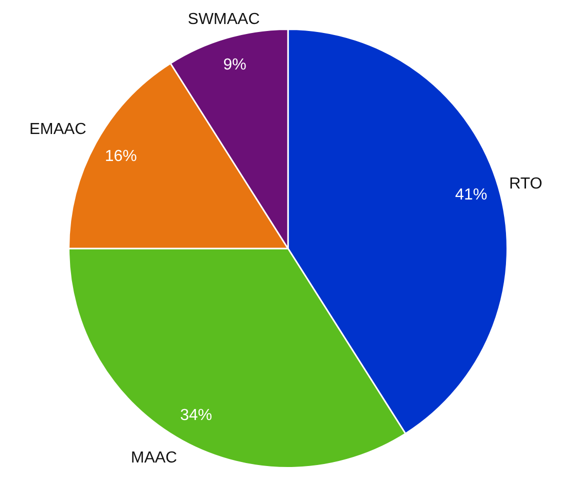  What do you see at coordinates (224, 19) in the screenshot?
I see `slice-label: SWMAAC` at bounding box center [224, 19].